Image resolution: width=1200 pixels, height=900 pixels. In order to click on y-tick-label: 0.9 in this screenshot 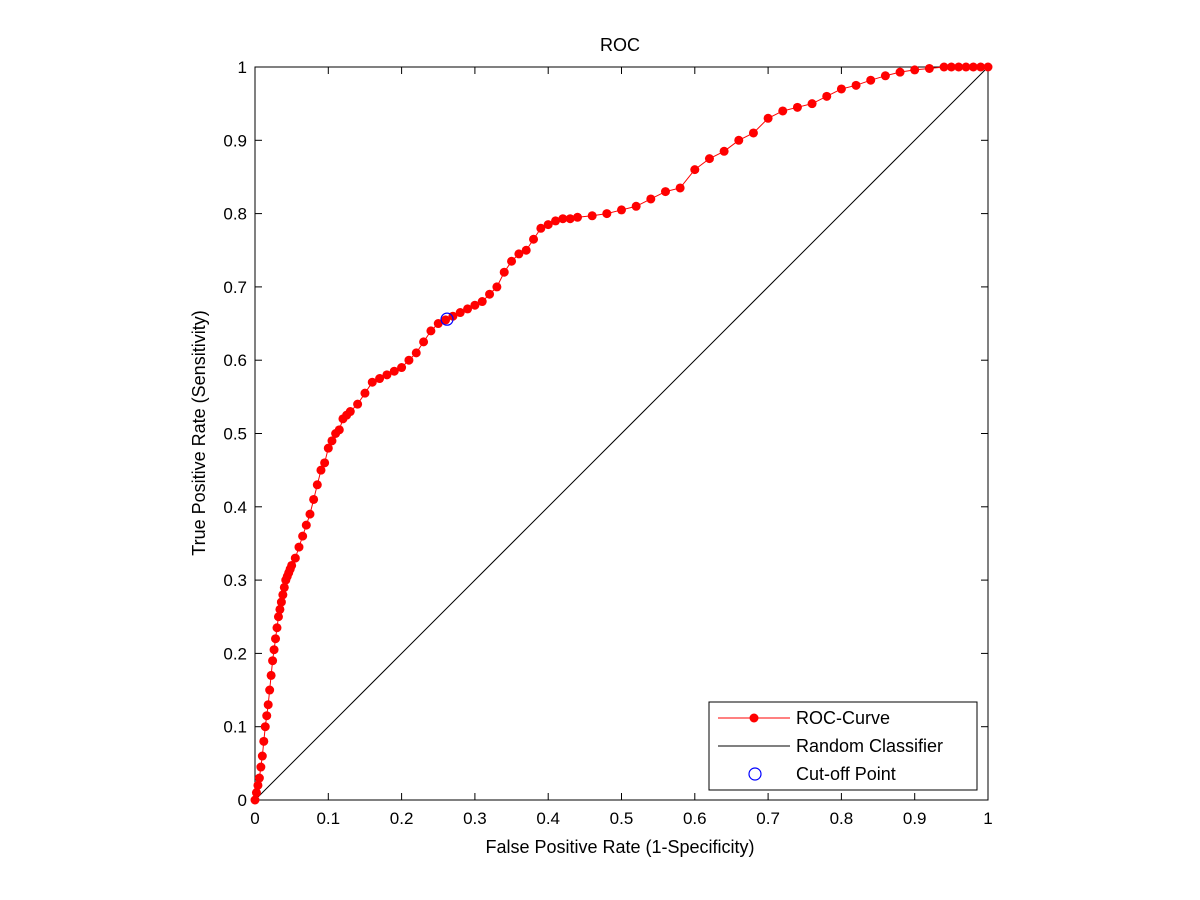, I will do `click(235, 140)`.